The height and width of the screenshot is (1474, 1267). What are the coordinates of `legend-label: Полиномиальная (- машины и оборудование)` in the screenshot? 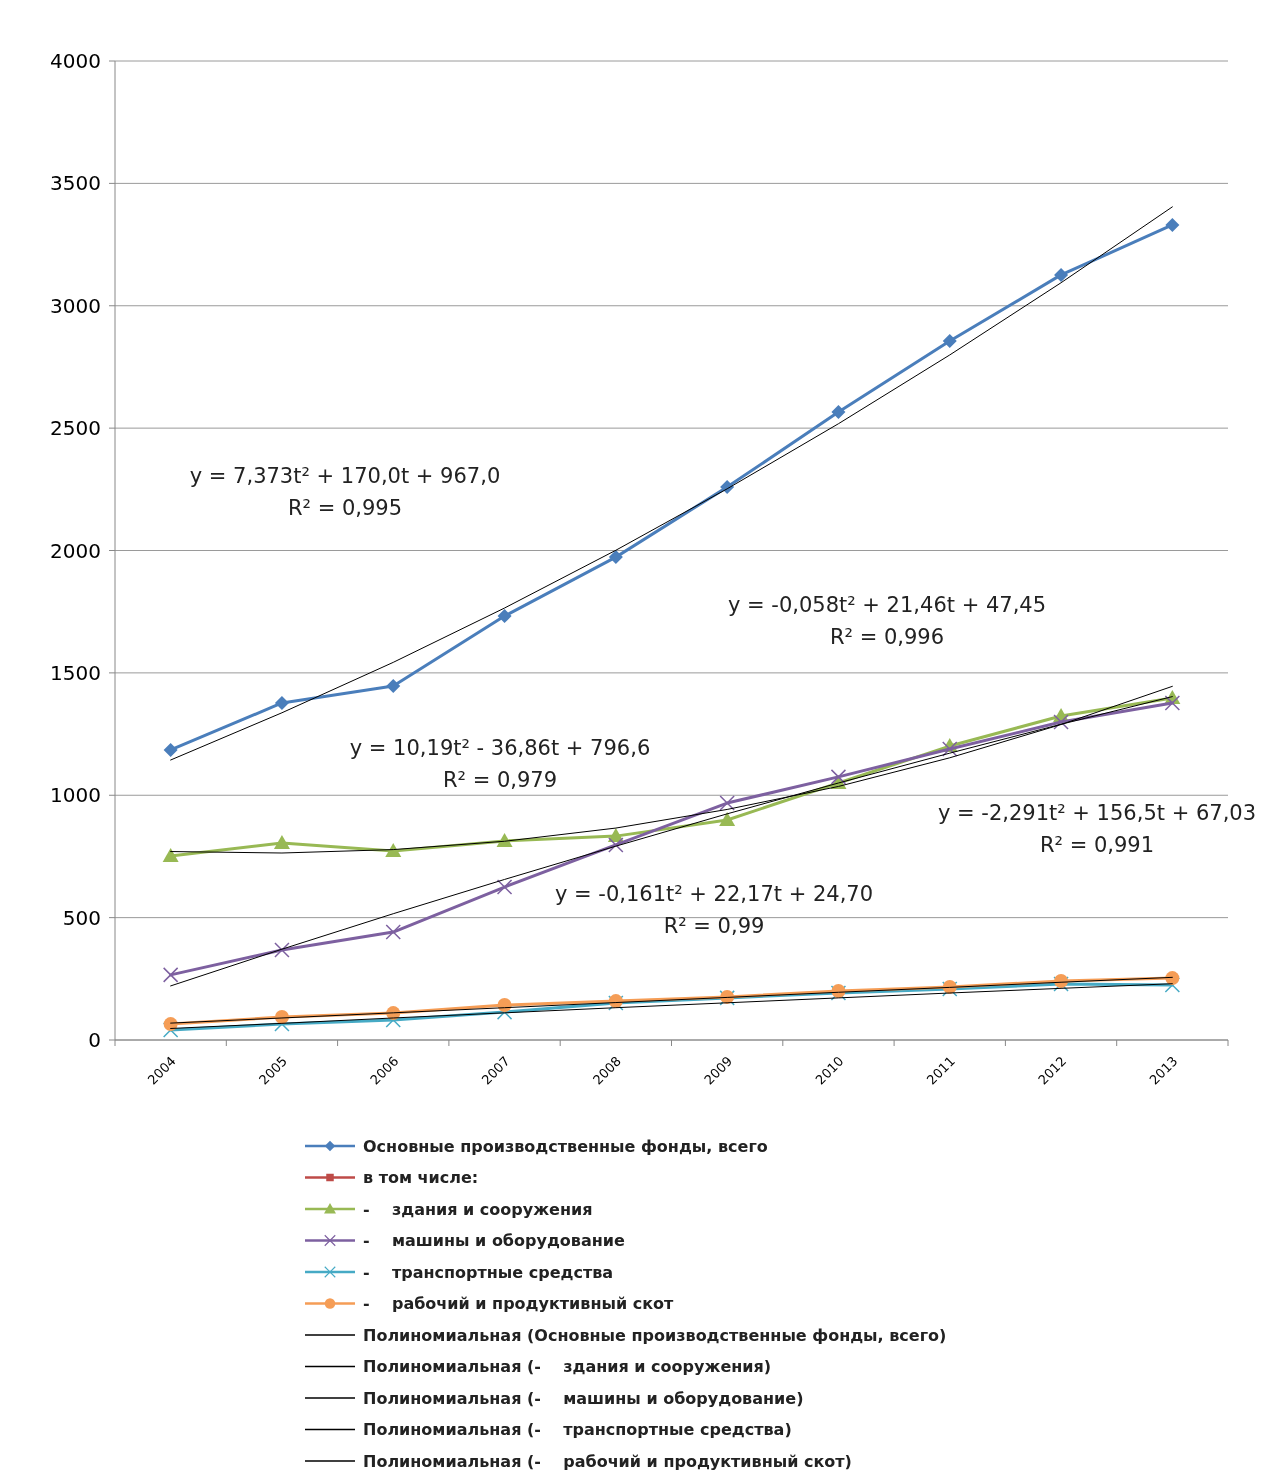 It's located at (583, 1398).